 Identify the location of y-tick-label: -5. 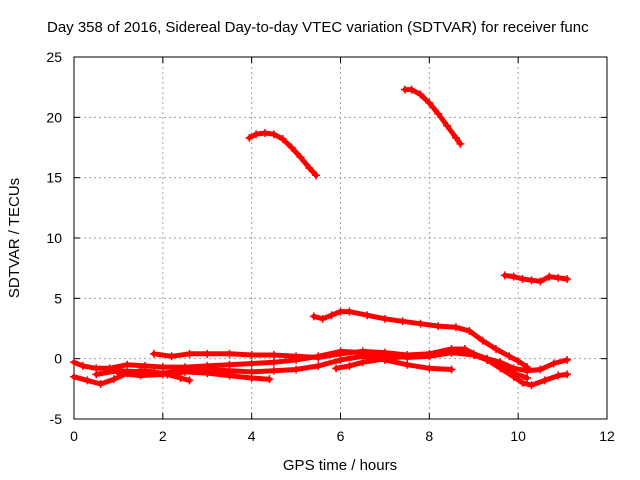
(56, 419).